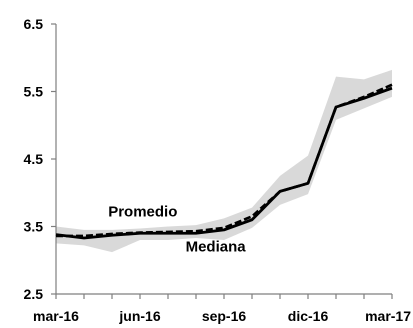 The image size is (413, 328). I want to click on label-layer: Promedio Mediana, so click(177, 229).